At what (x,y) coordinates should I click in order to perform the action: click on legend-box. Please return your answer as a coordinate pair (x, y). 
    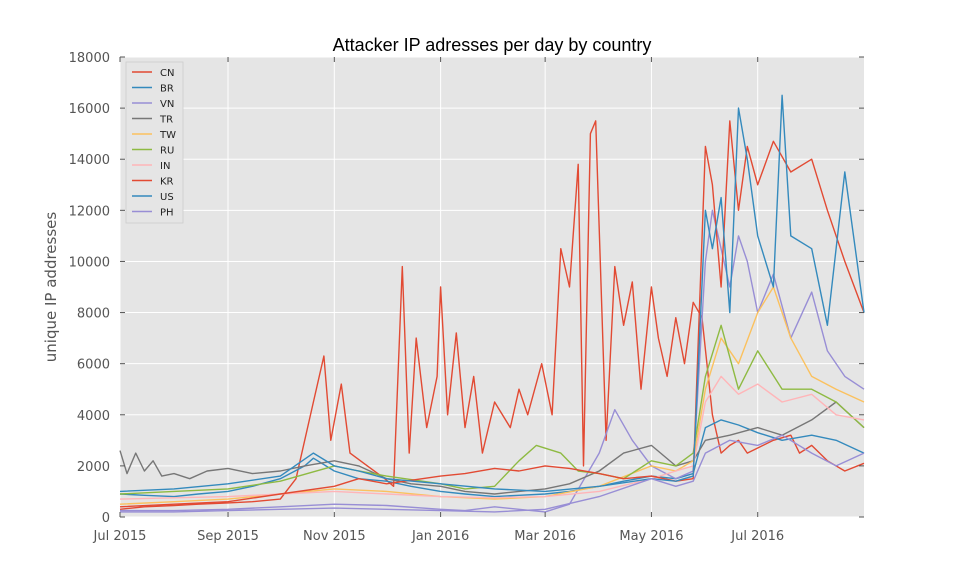
    Looking at the image, I should click on (154, 142).